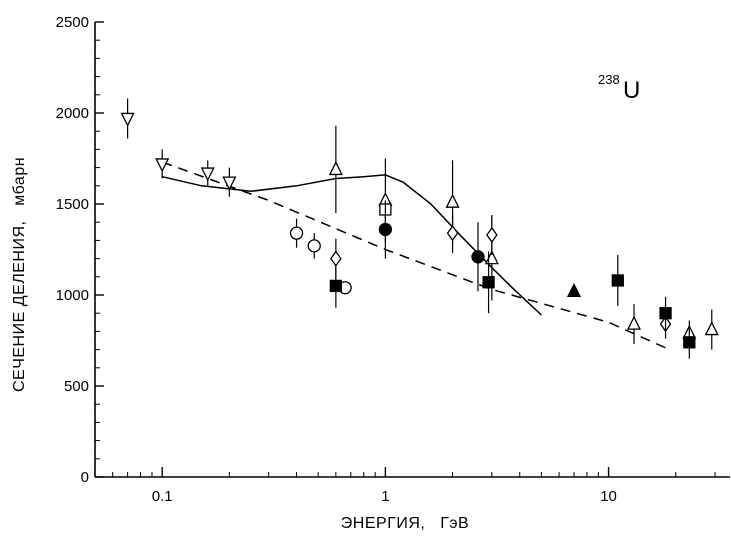 The width and height of the screenshot is (731, 538). What do you see at coordinates (72, 295) in the screenshot?
I see `y-tick-label: 1000` at bounding box center [72, 295].